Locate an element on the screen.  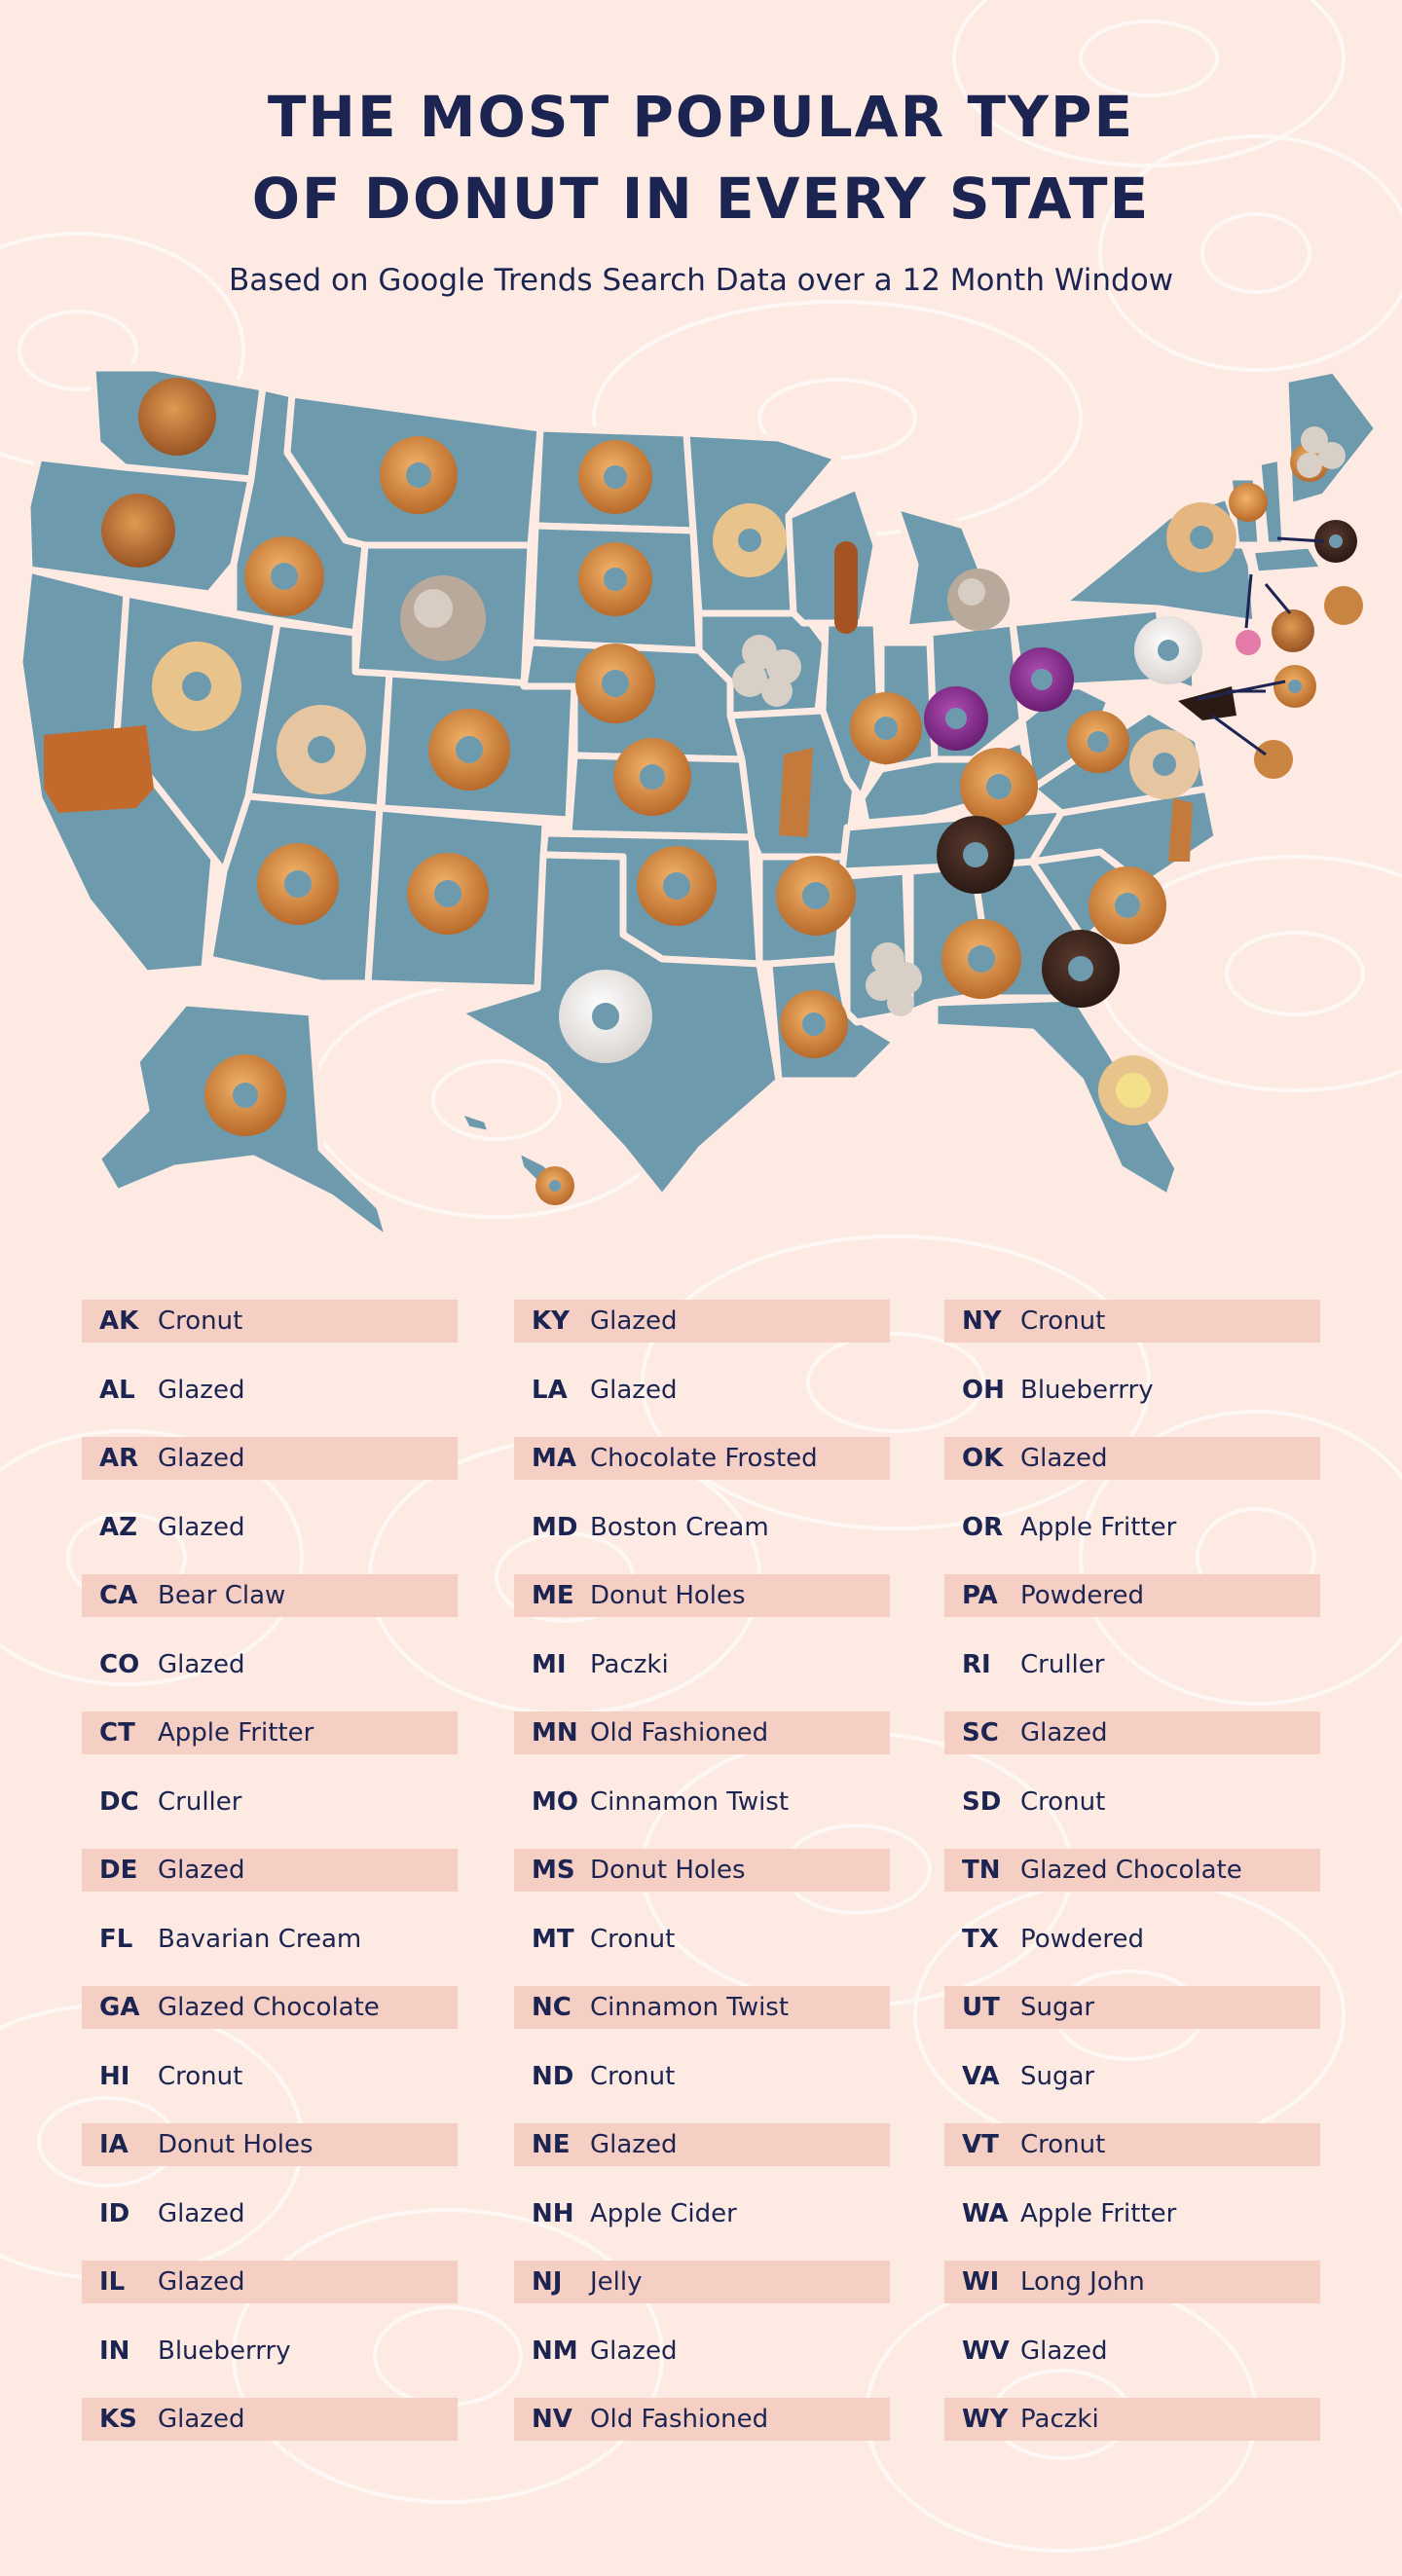
table-row: ME Donut Holes is located at coordinates (702, 1595).